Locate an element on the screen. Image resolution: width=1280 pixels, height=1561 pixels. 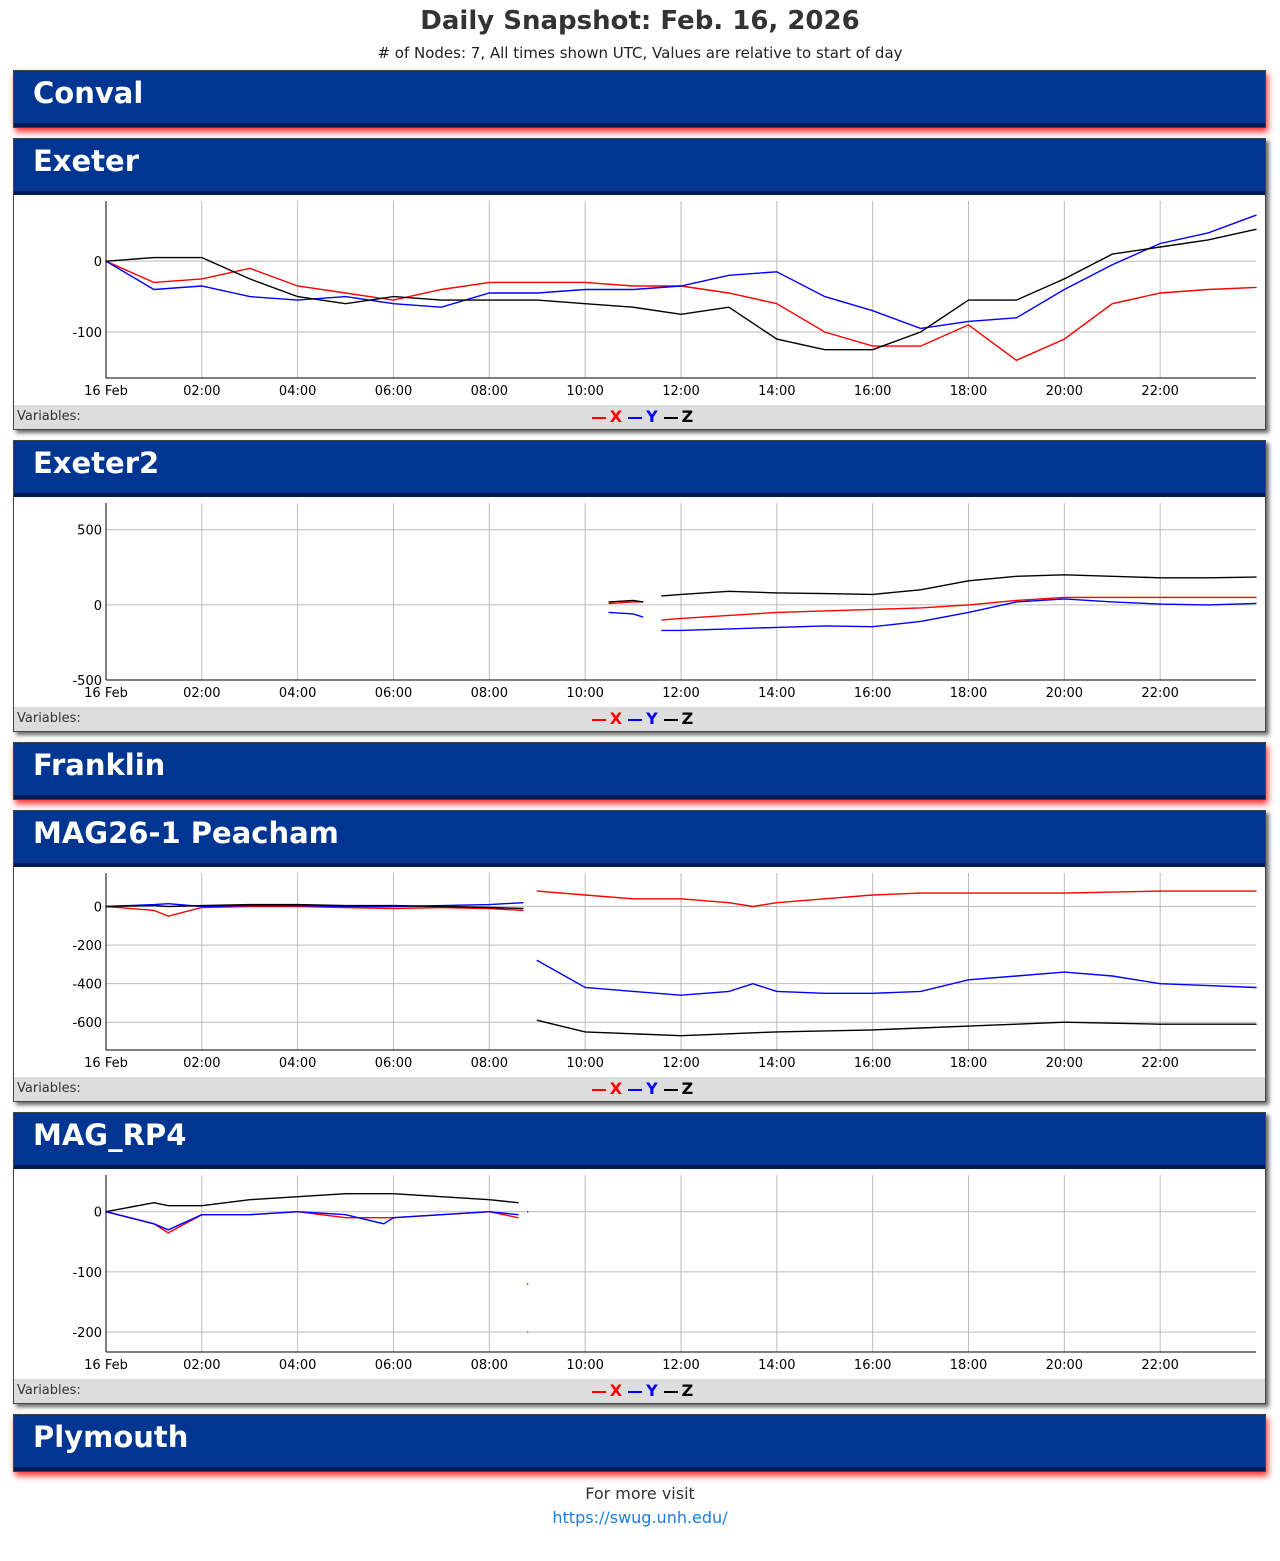
node-panel: Franklin is located at coordinates (639, 771).